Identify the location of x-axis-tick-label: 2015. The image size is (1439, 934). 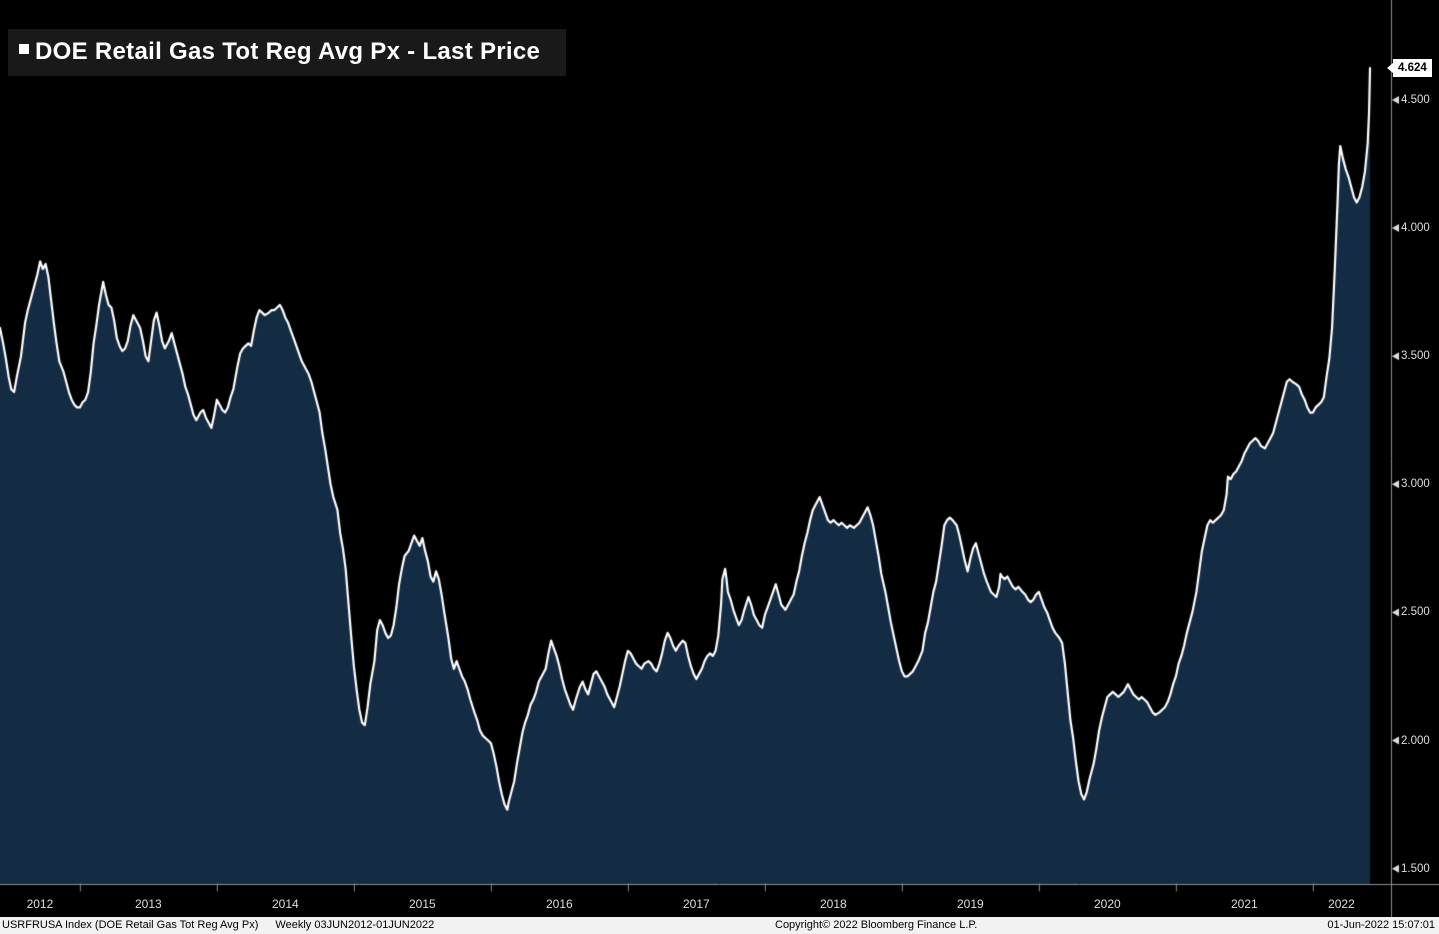
(422, 904).